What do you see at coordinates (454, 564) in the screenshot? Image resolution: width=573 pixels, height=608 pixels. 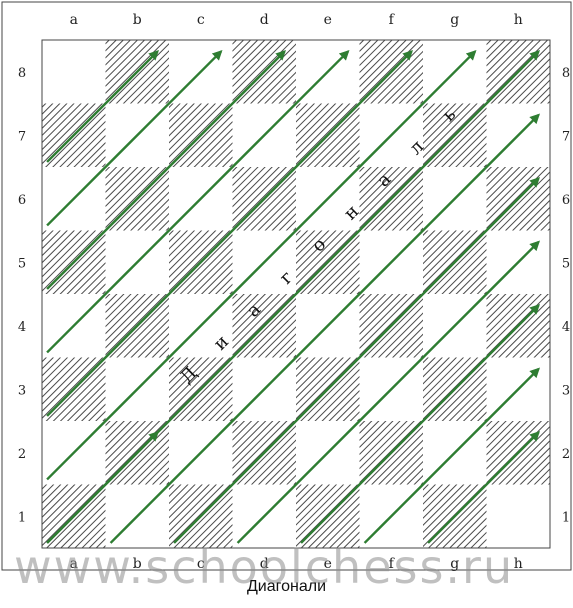 I see `file-label-bottom-g: g` at bounding box center [454, 564].